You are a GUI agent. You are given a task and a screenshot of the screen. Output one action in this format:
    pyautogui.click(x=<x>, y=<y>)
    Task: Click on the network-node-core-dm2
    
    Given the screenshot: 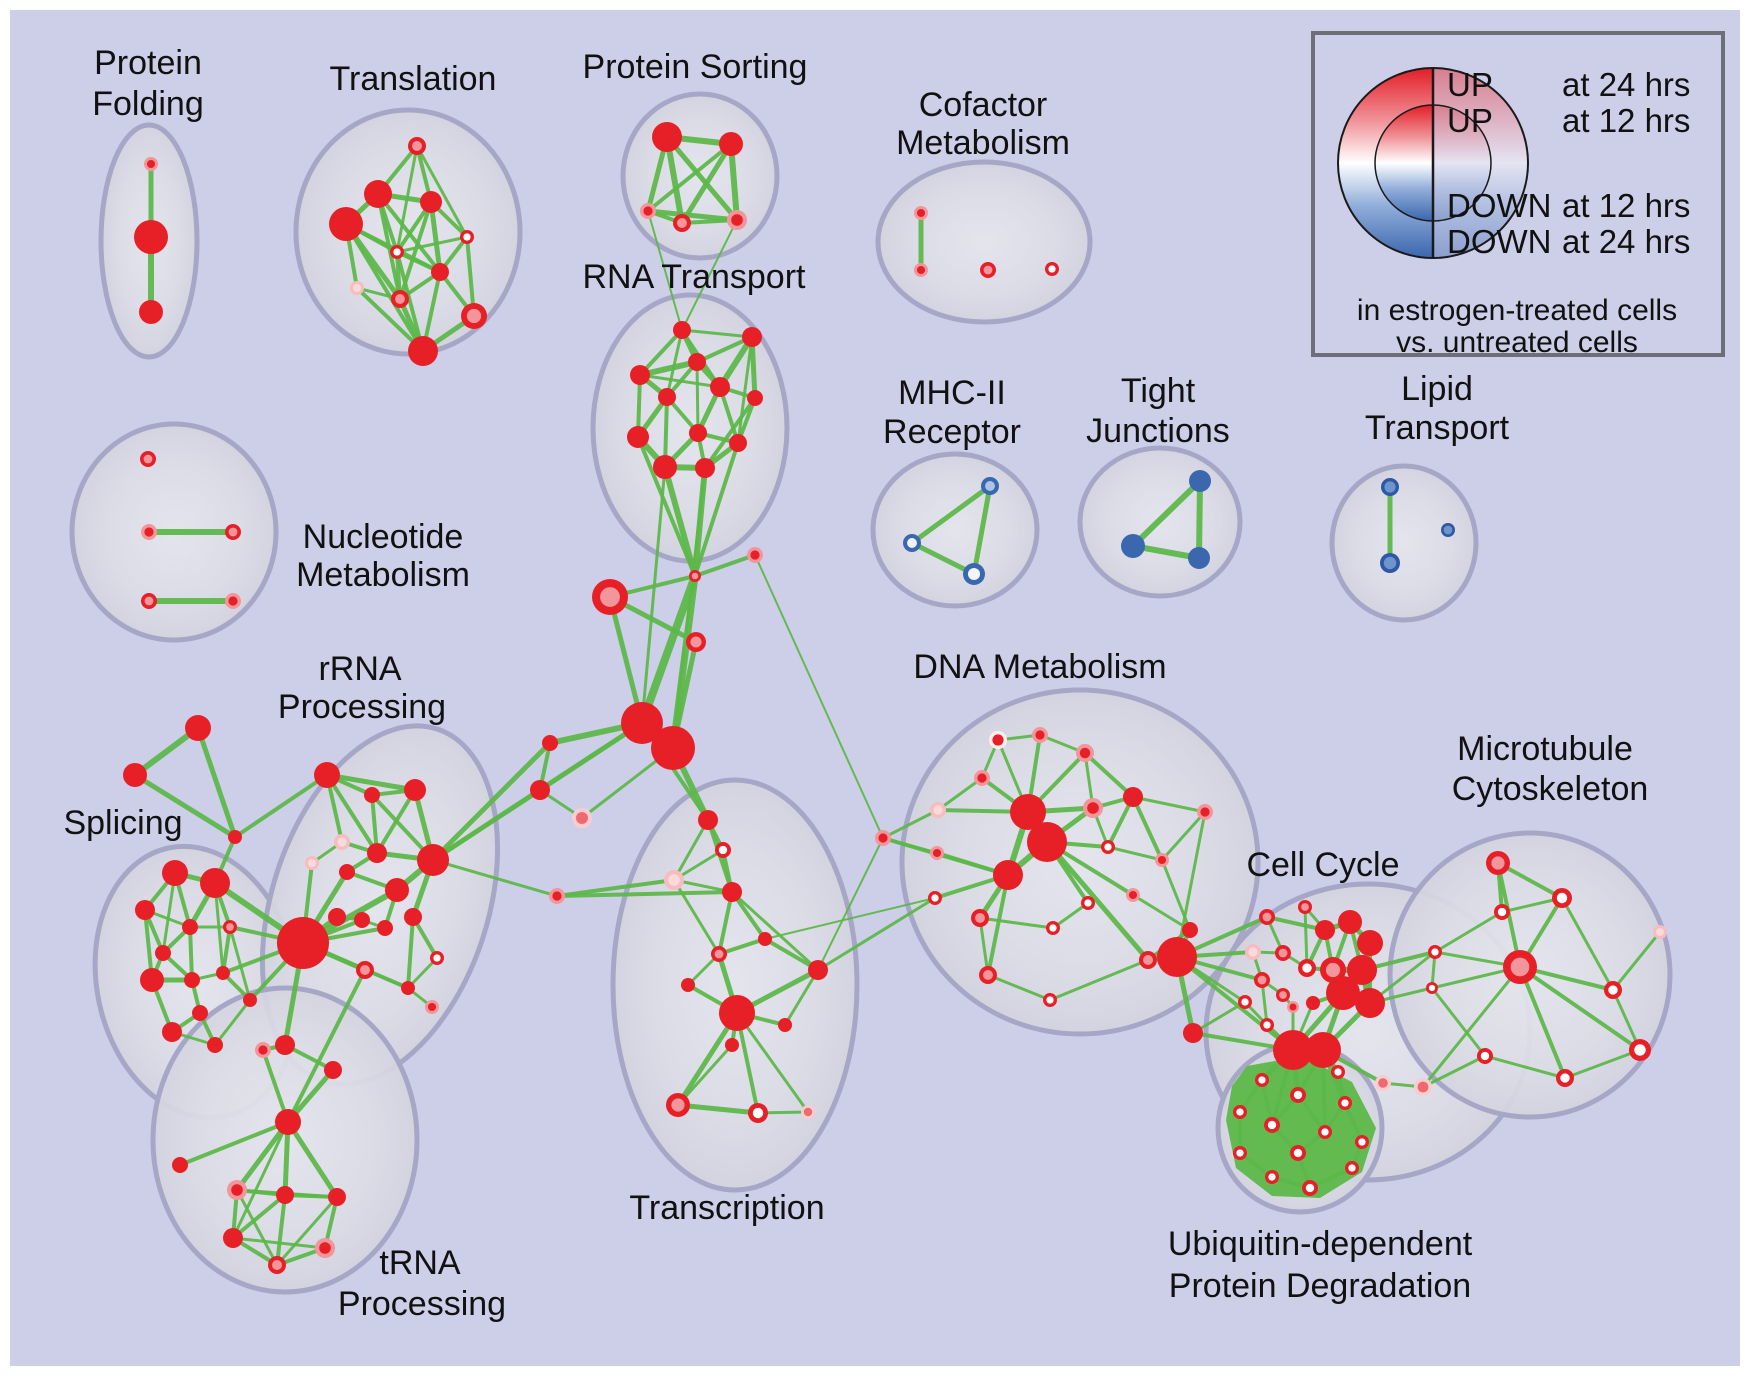 What is the action you would take?
    pyautogui.click(x=1040, y=735)
    